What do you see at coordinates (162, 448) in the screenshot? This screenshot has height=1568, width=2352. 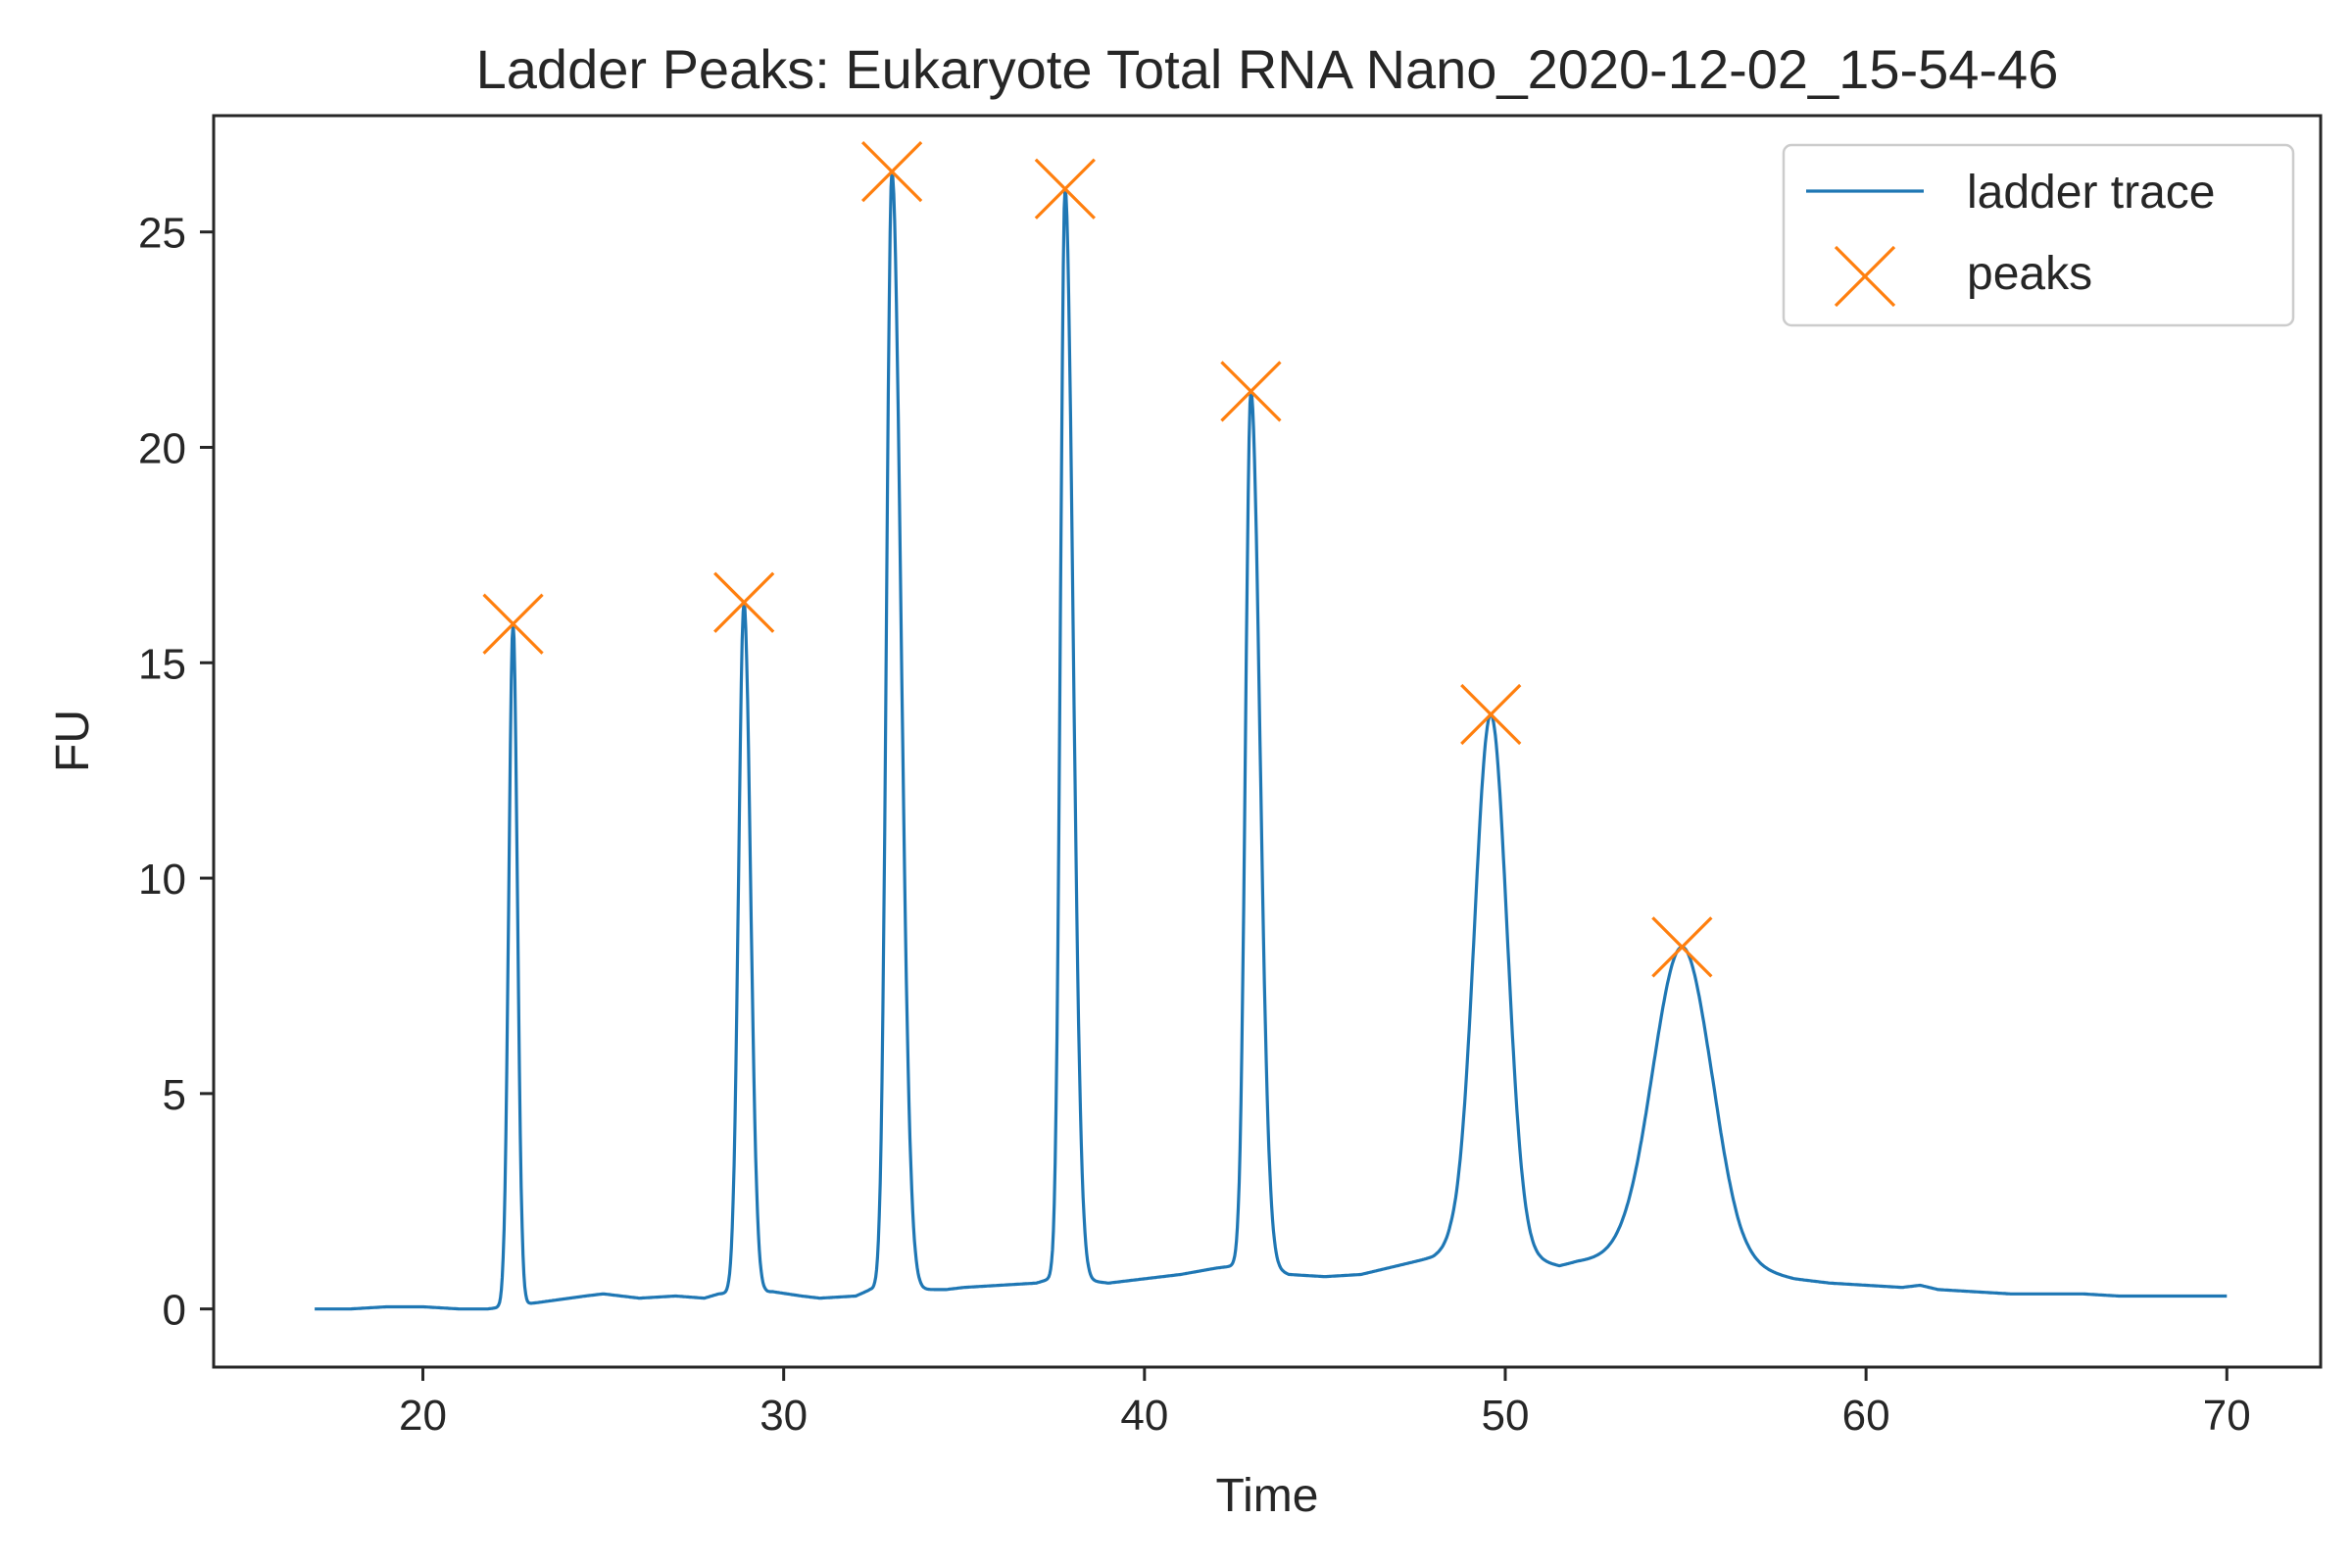 I see `y-tick-label: 20` at bounding box center [162, 448].